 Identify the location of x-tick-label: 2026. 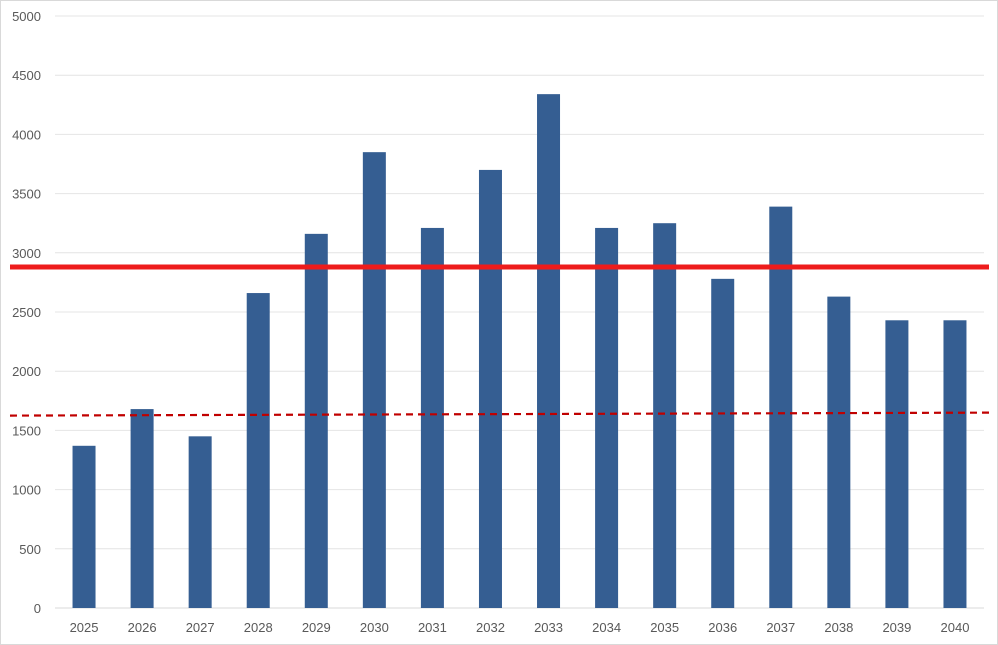
(142, 627).